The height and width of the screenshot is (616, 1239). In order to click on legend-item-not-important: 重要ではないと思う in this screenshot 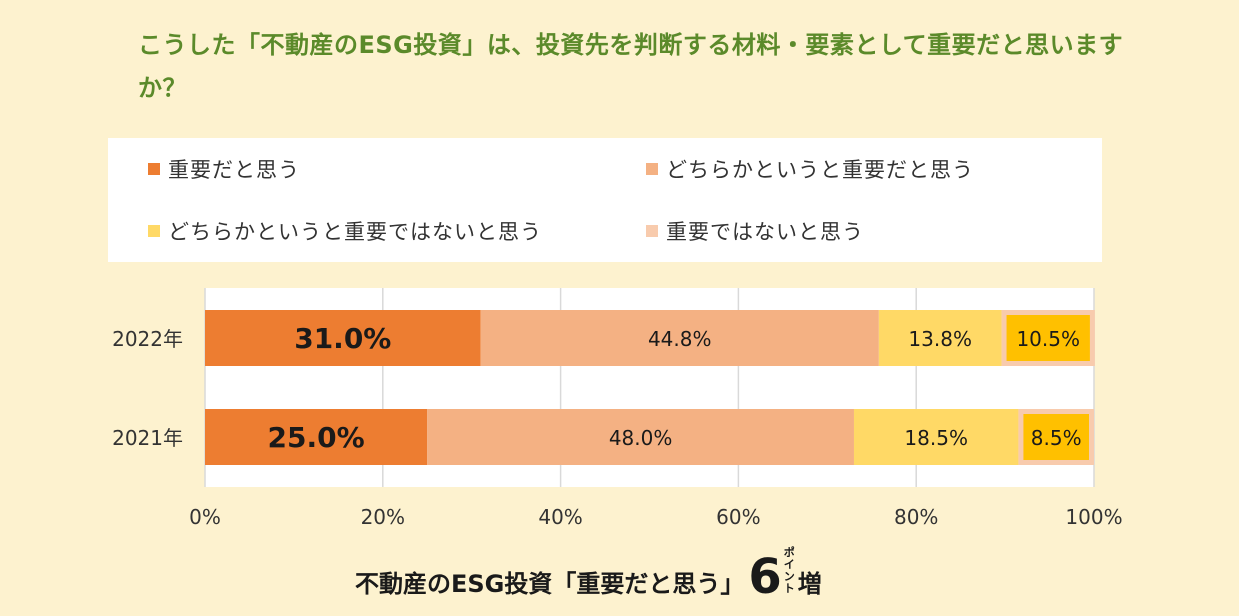, I will do `click(755, 231)`.